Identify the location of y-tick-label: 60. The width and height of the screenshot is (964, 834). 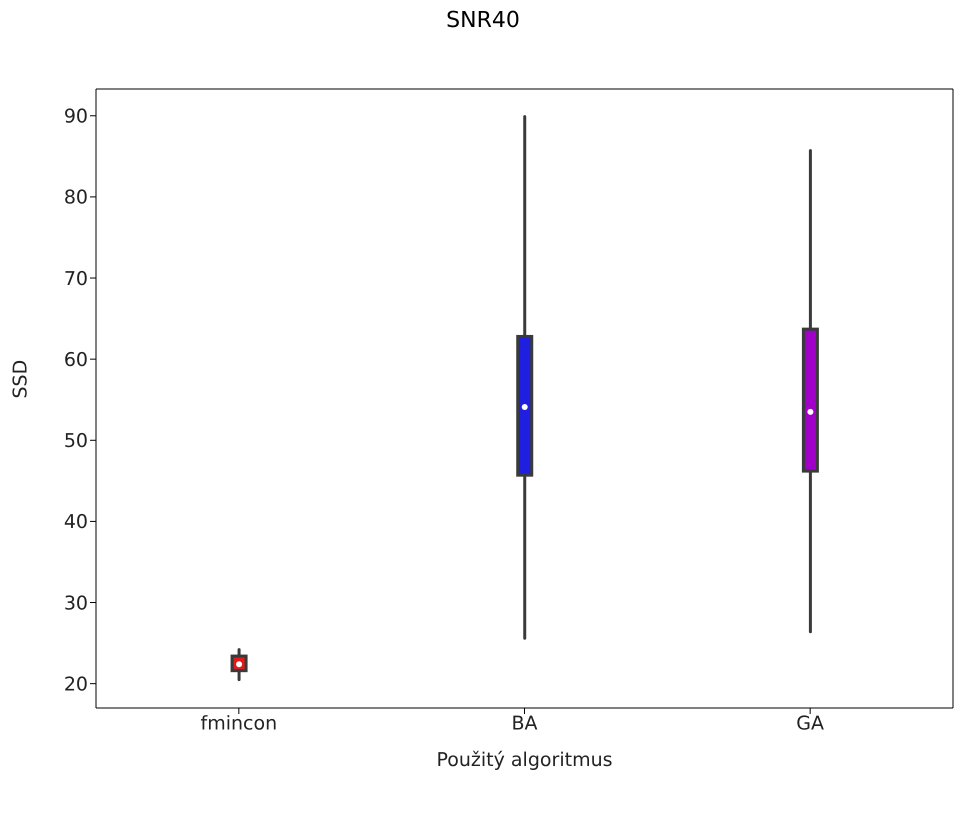
(76, 359).